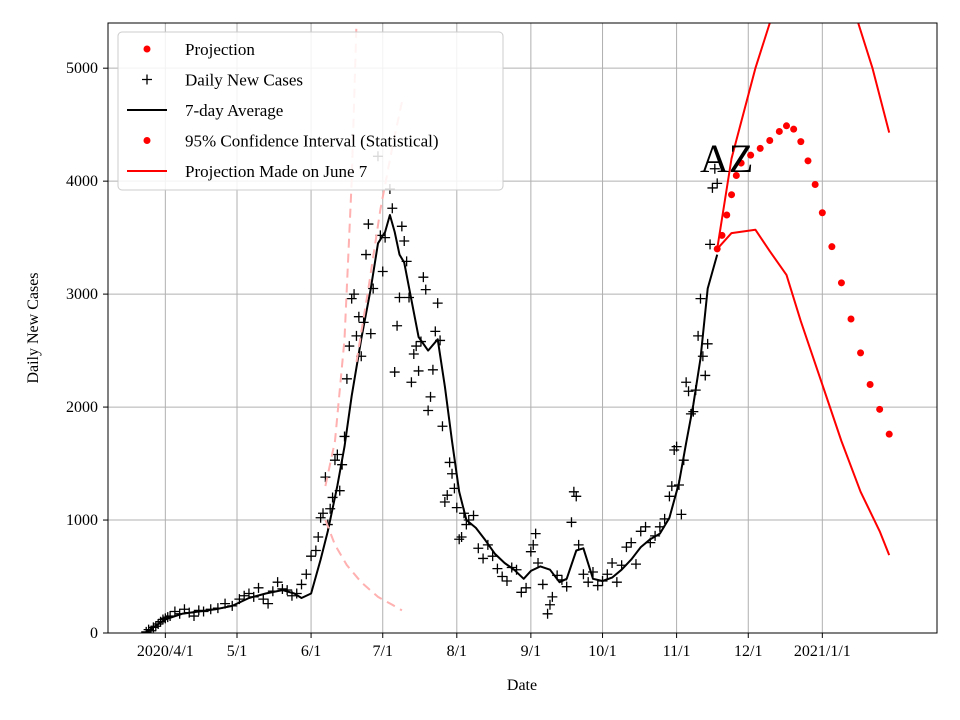 The width and height of the screenshot is (960, 720). Describe the element at coordinates (522, 685) in the screenshot. I see `x-axis-label: Date` at that location.